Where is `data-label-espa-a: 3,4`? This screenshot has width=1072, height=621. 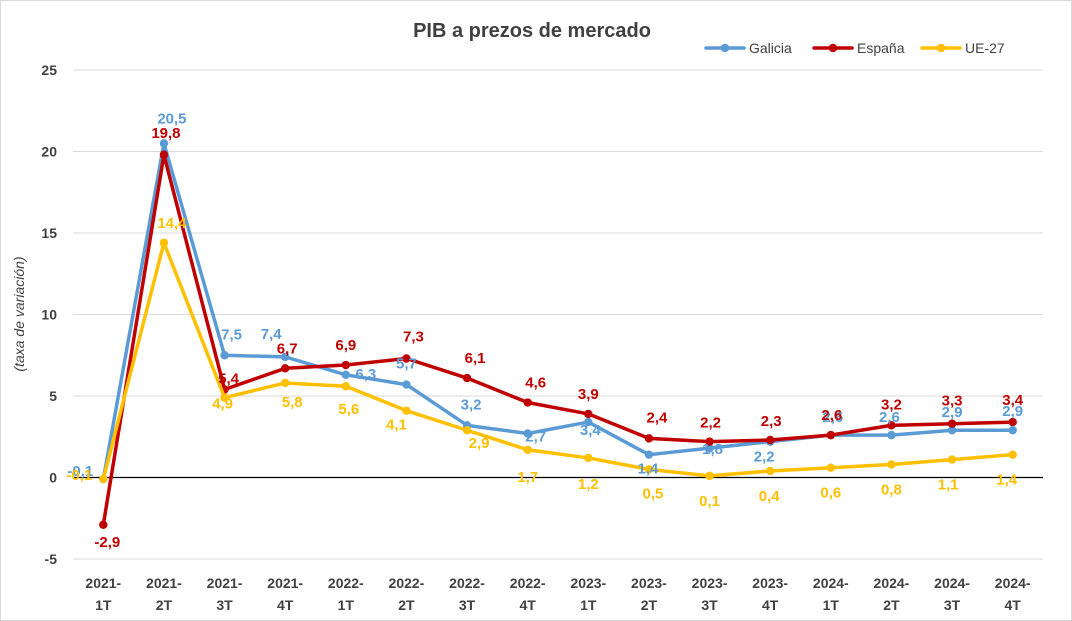 data-label-espa-a: 3,4 is located at coordinates (1013, 400).